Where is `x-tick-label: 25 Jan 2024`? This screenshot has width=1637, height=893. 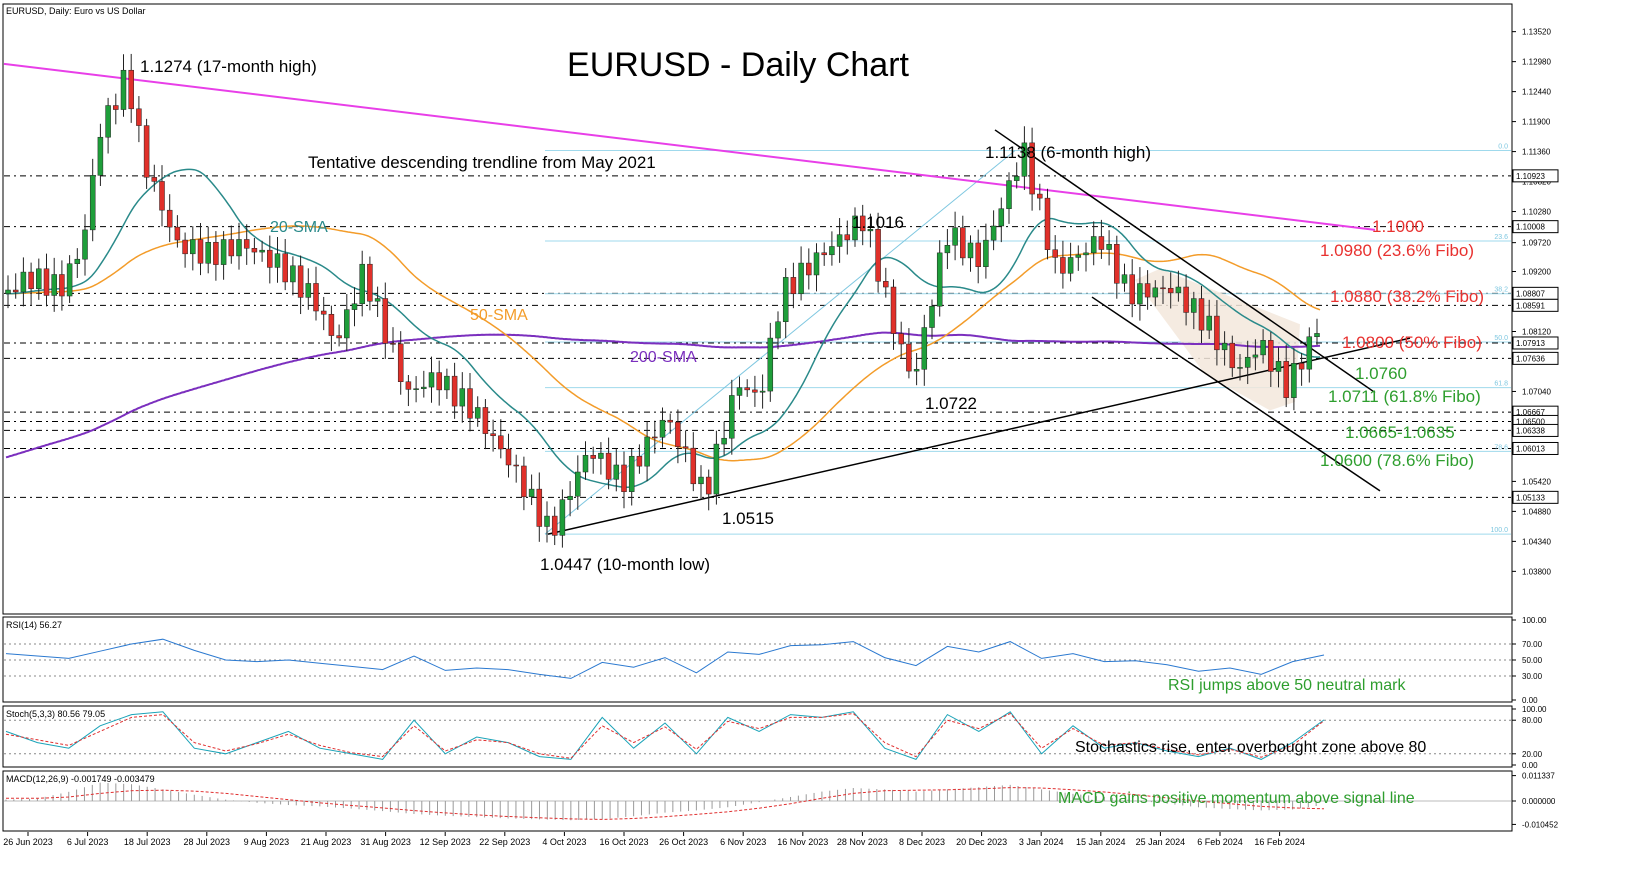 x-tick-label: 25 Jan 2024 is located at coordinates (1161, 842).